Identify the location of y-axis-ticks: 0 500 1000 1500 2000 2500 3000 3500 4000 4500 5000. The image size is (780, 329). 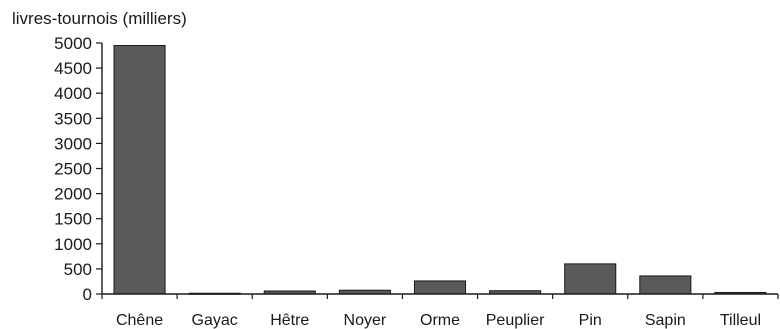
(78, 169).